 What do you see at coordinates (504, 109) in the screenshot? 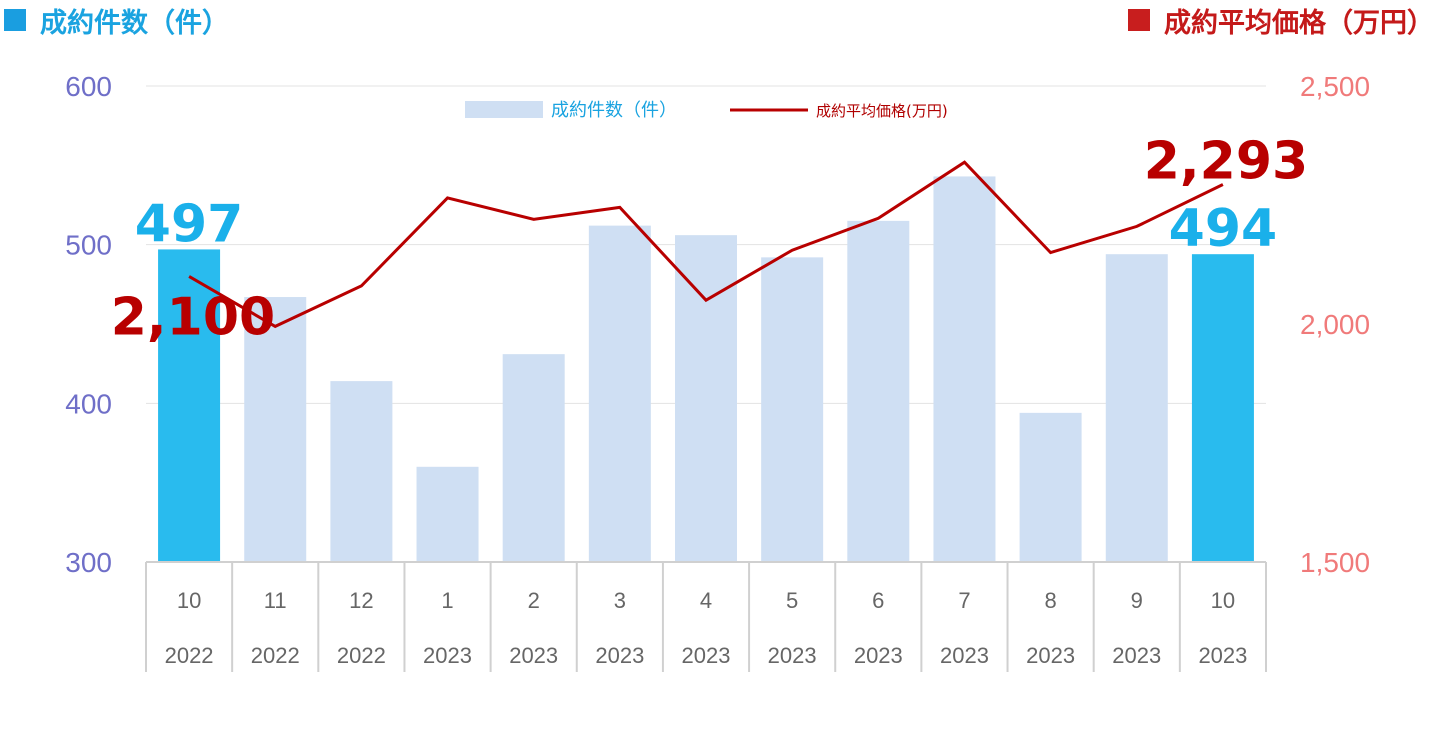
I see `legend-bar-swatch` at bounding box center [504, 109].